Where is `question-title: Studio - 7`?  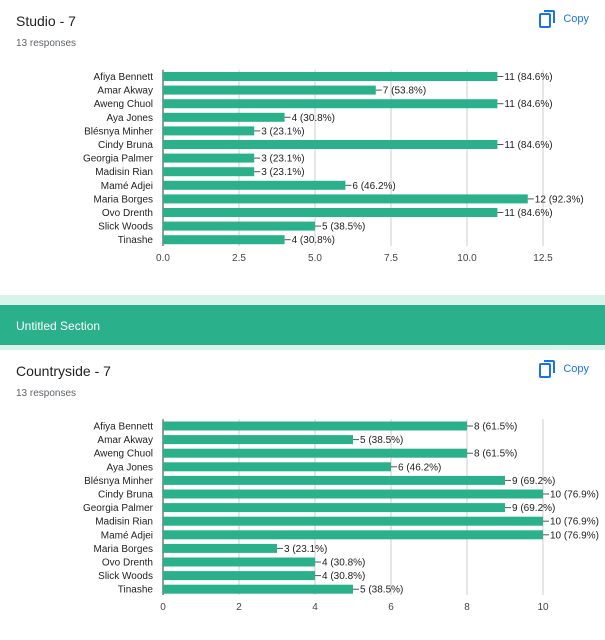
question-title: Studio - 7 is located at coordinates (46, 21).